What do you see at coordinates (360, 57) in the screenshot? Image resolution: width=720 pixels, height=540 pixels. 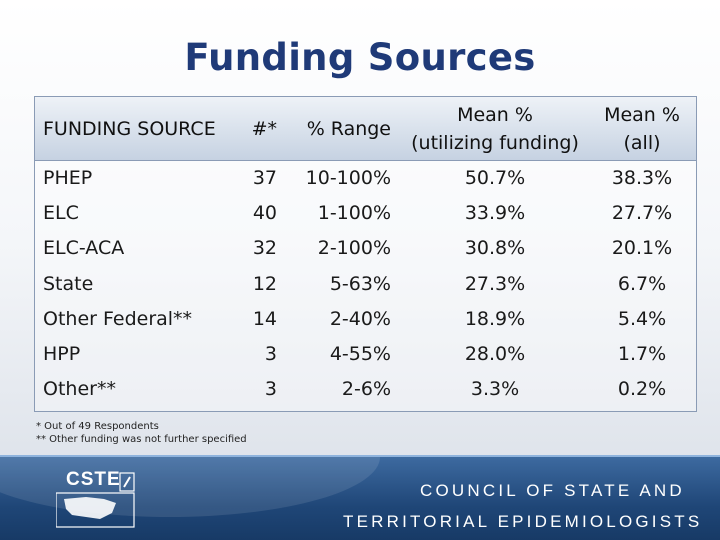 I see `slide-title: Funding Sources` at bounding box center [360, 57].